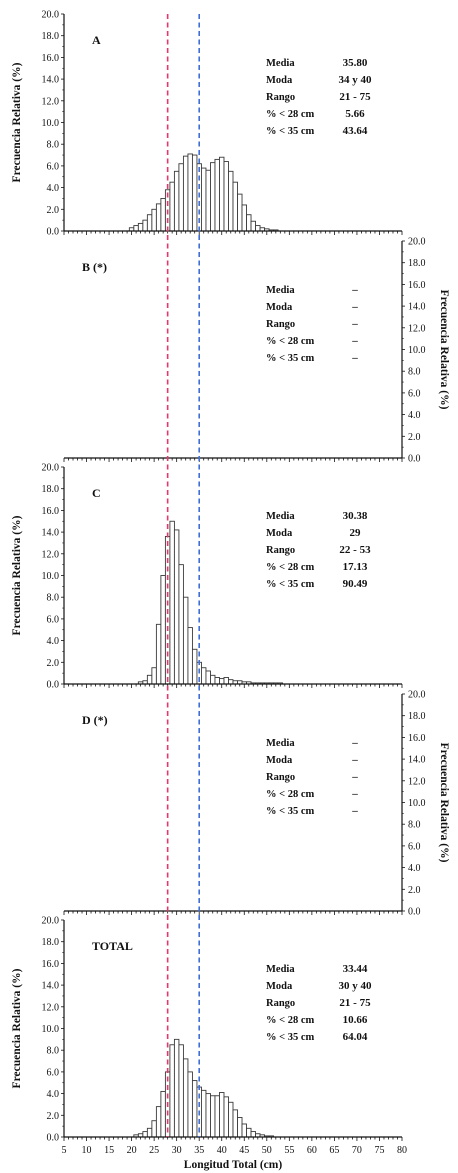 The width and height of the screenshot is (458, 1173). I want to click on stat-value-media: 35.80, so click(355, 63).